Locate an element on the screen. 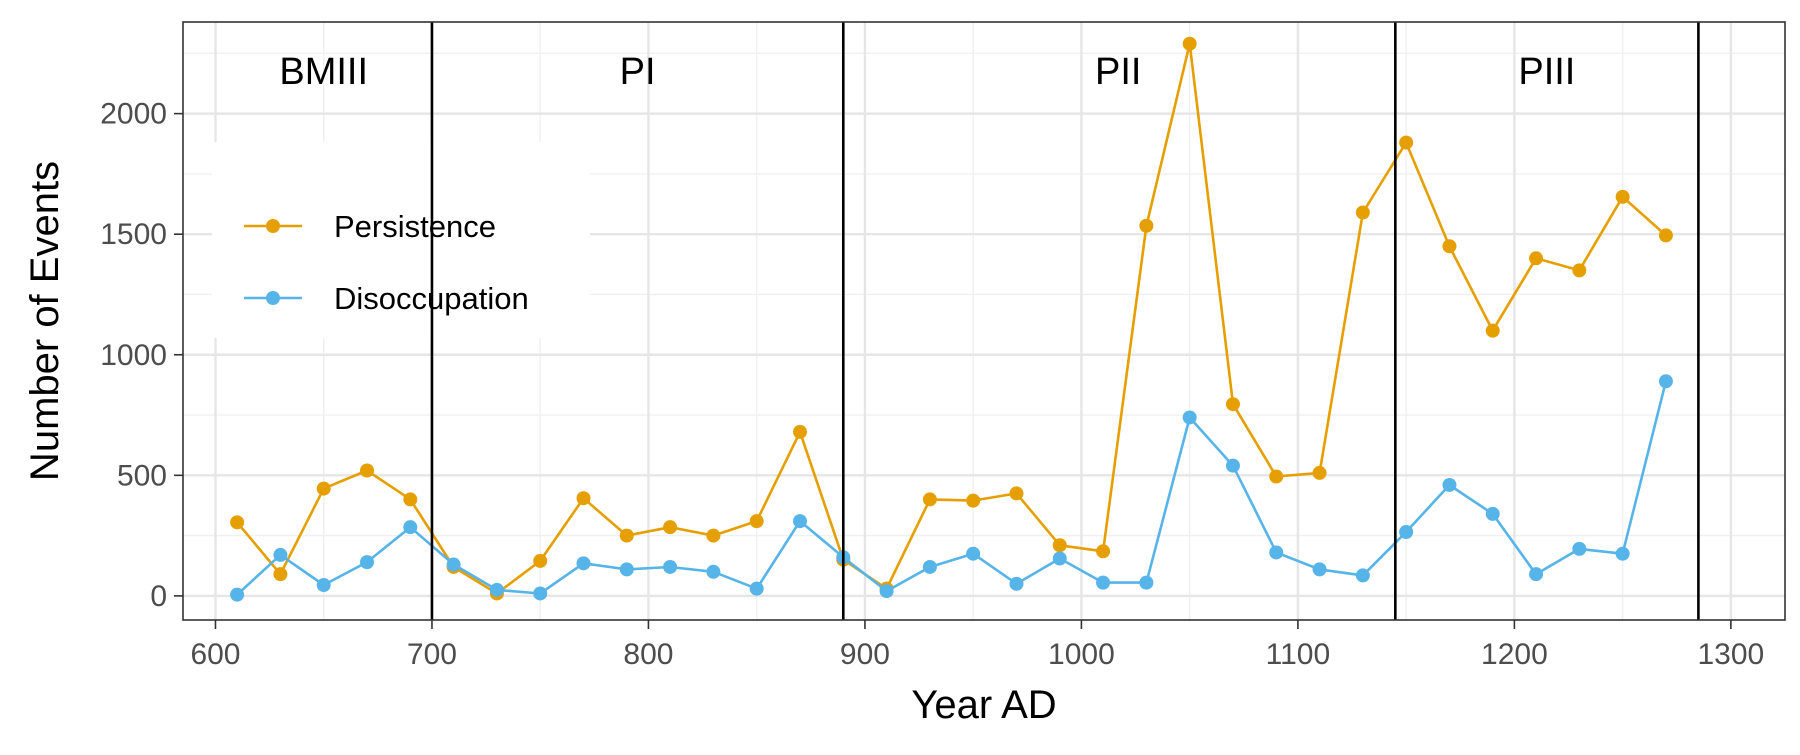  period-label-piii: PIII is located at coordinates (1546, 72).